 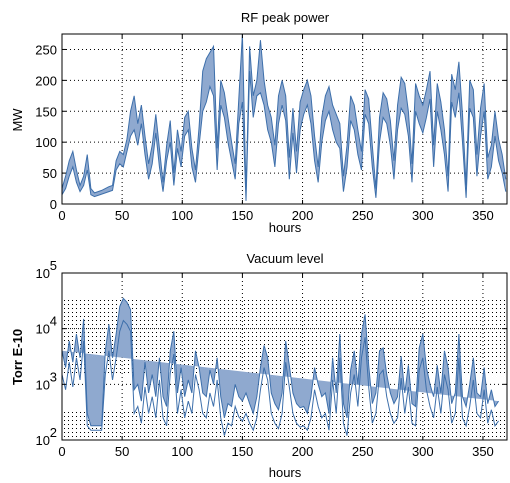 What do you see at coordinates (284, 258) in the screenshot?
I see `chart-title: Vacuum level` at bounding box center [284, 258].